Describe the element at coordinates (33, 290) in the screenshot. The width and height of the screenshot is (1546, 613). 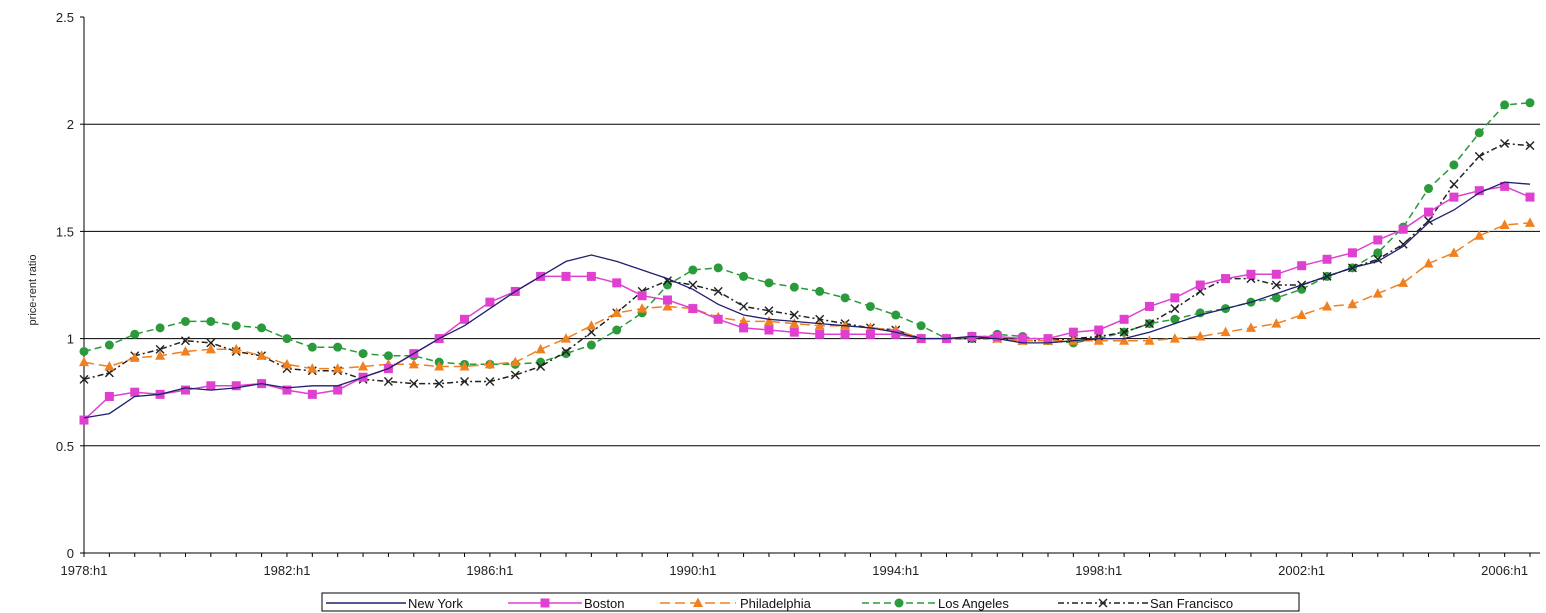
I see `y-axis-label: price-rent ratio` at that location.